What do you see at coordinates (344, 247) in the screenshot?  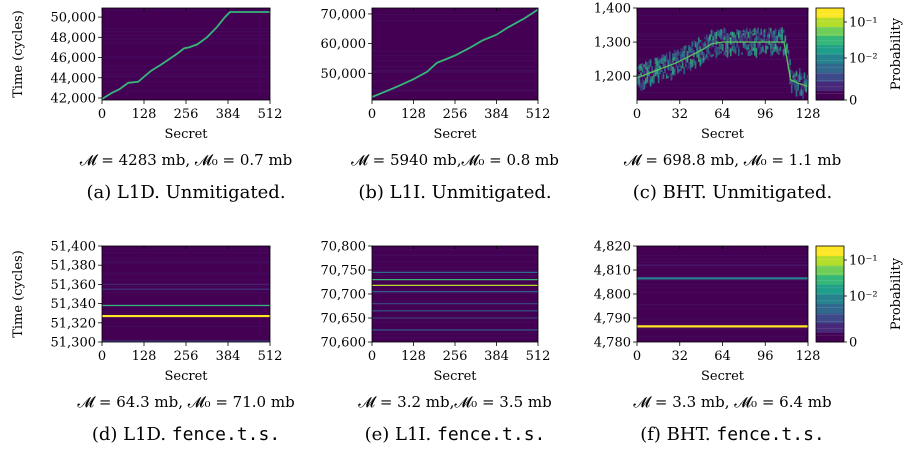 I see `y-tick-label: 70,800` at bounding box center [344, 247].